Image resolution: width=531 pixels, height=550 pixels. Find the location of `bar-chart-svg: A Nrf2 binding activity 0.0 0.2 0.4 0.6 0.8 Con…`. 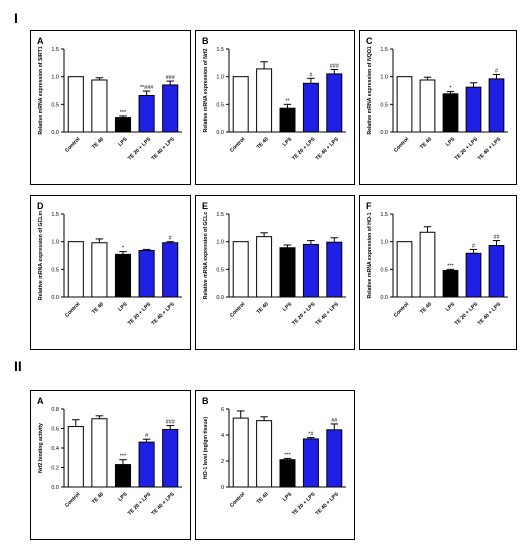

bar-chart-svg: A Nrf2 binding activity 0.0 0.2 0.4 0.6 0.8 Con… is located at coordinates (109, 456).